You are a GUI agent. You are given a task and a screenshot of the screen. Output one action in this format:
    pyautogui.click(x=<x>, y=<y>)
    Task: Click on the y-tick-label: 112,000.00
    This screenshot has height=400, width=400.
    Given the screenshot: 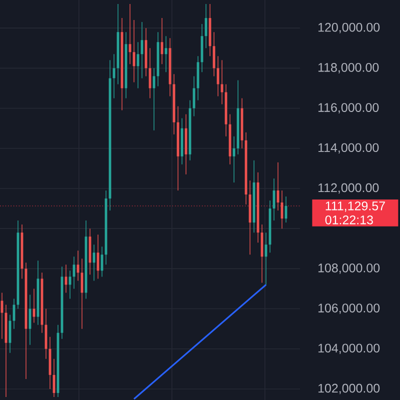 What is the action you would take?
    pyautogui.click(x=348, y=188)
    